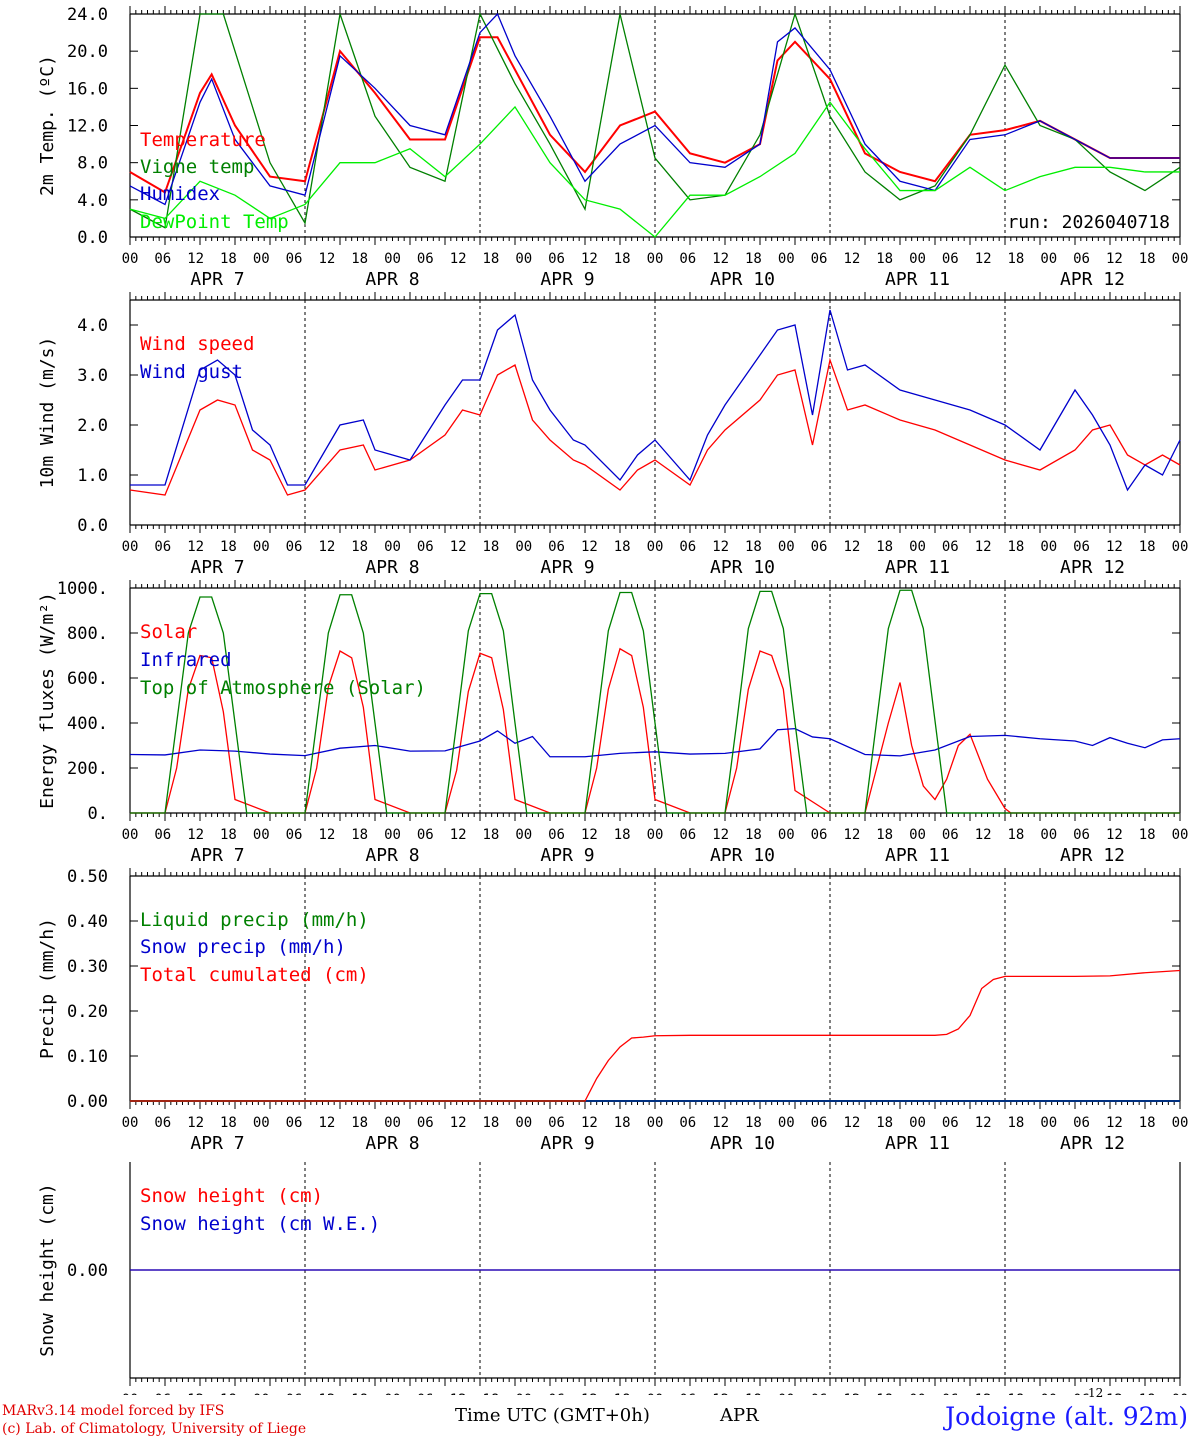 The image size is (1194, 1440). Describe the element at coordinates (87, 679) in the screenshot. I see `y-tick-label: 600.` at that location.